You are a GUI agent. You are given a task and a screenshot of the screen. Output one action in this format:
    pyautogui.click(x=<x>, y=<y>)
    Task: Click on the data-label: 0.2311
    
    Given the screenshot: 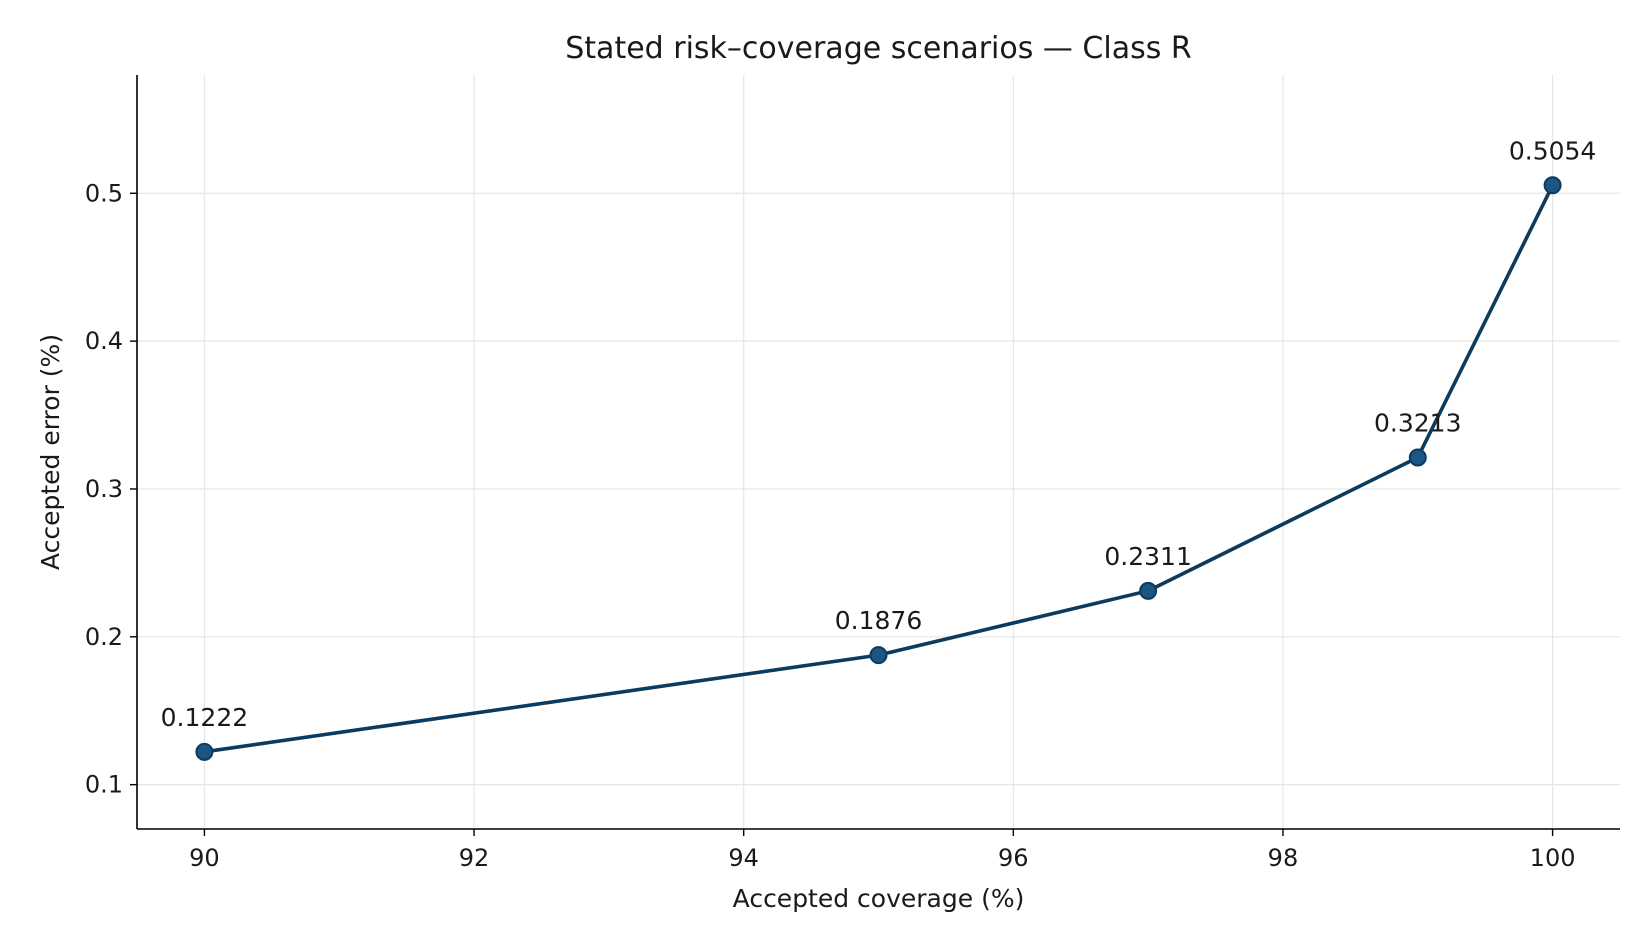 What is the action you would take?
    pyautogui.click(x=1147, y=556)
    